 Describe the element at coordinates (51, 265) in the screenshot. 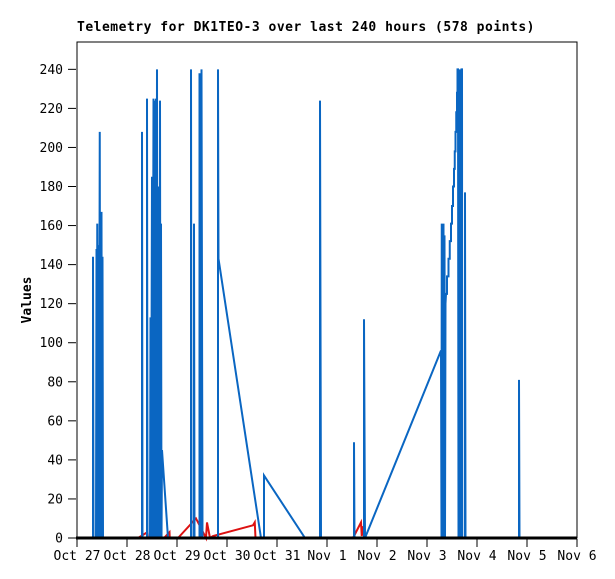

I see `y-tick-label: 140` at that location.